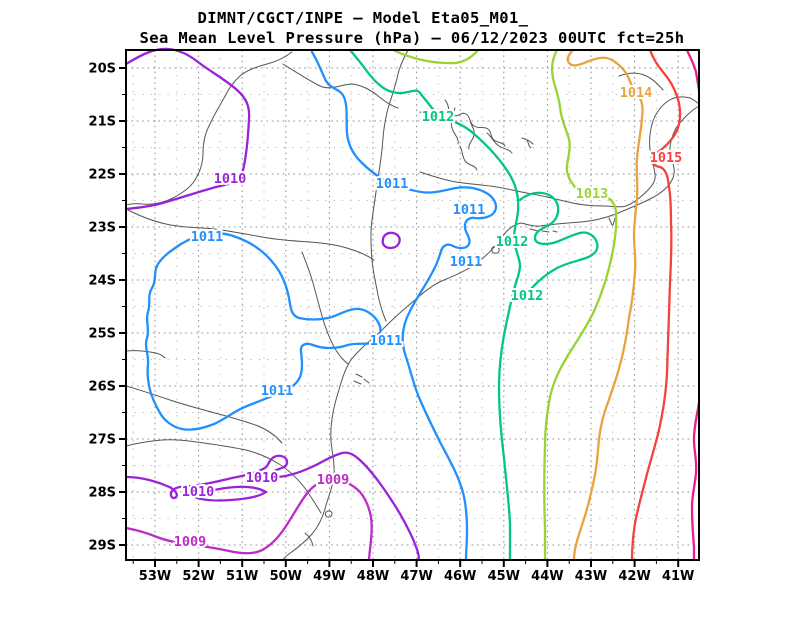  Describe the element at coordinates (286, 576) in the screenshot. I see `lon-tick-label: 50W` at that location.